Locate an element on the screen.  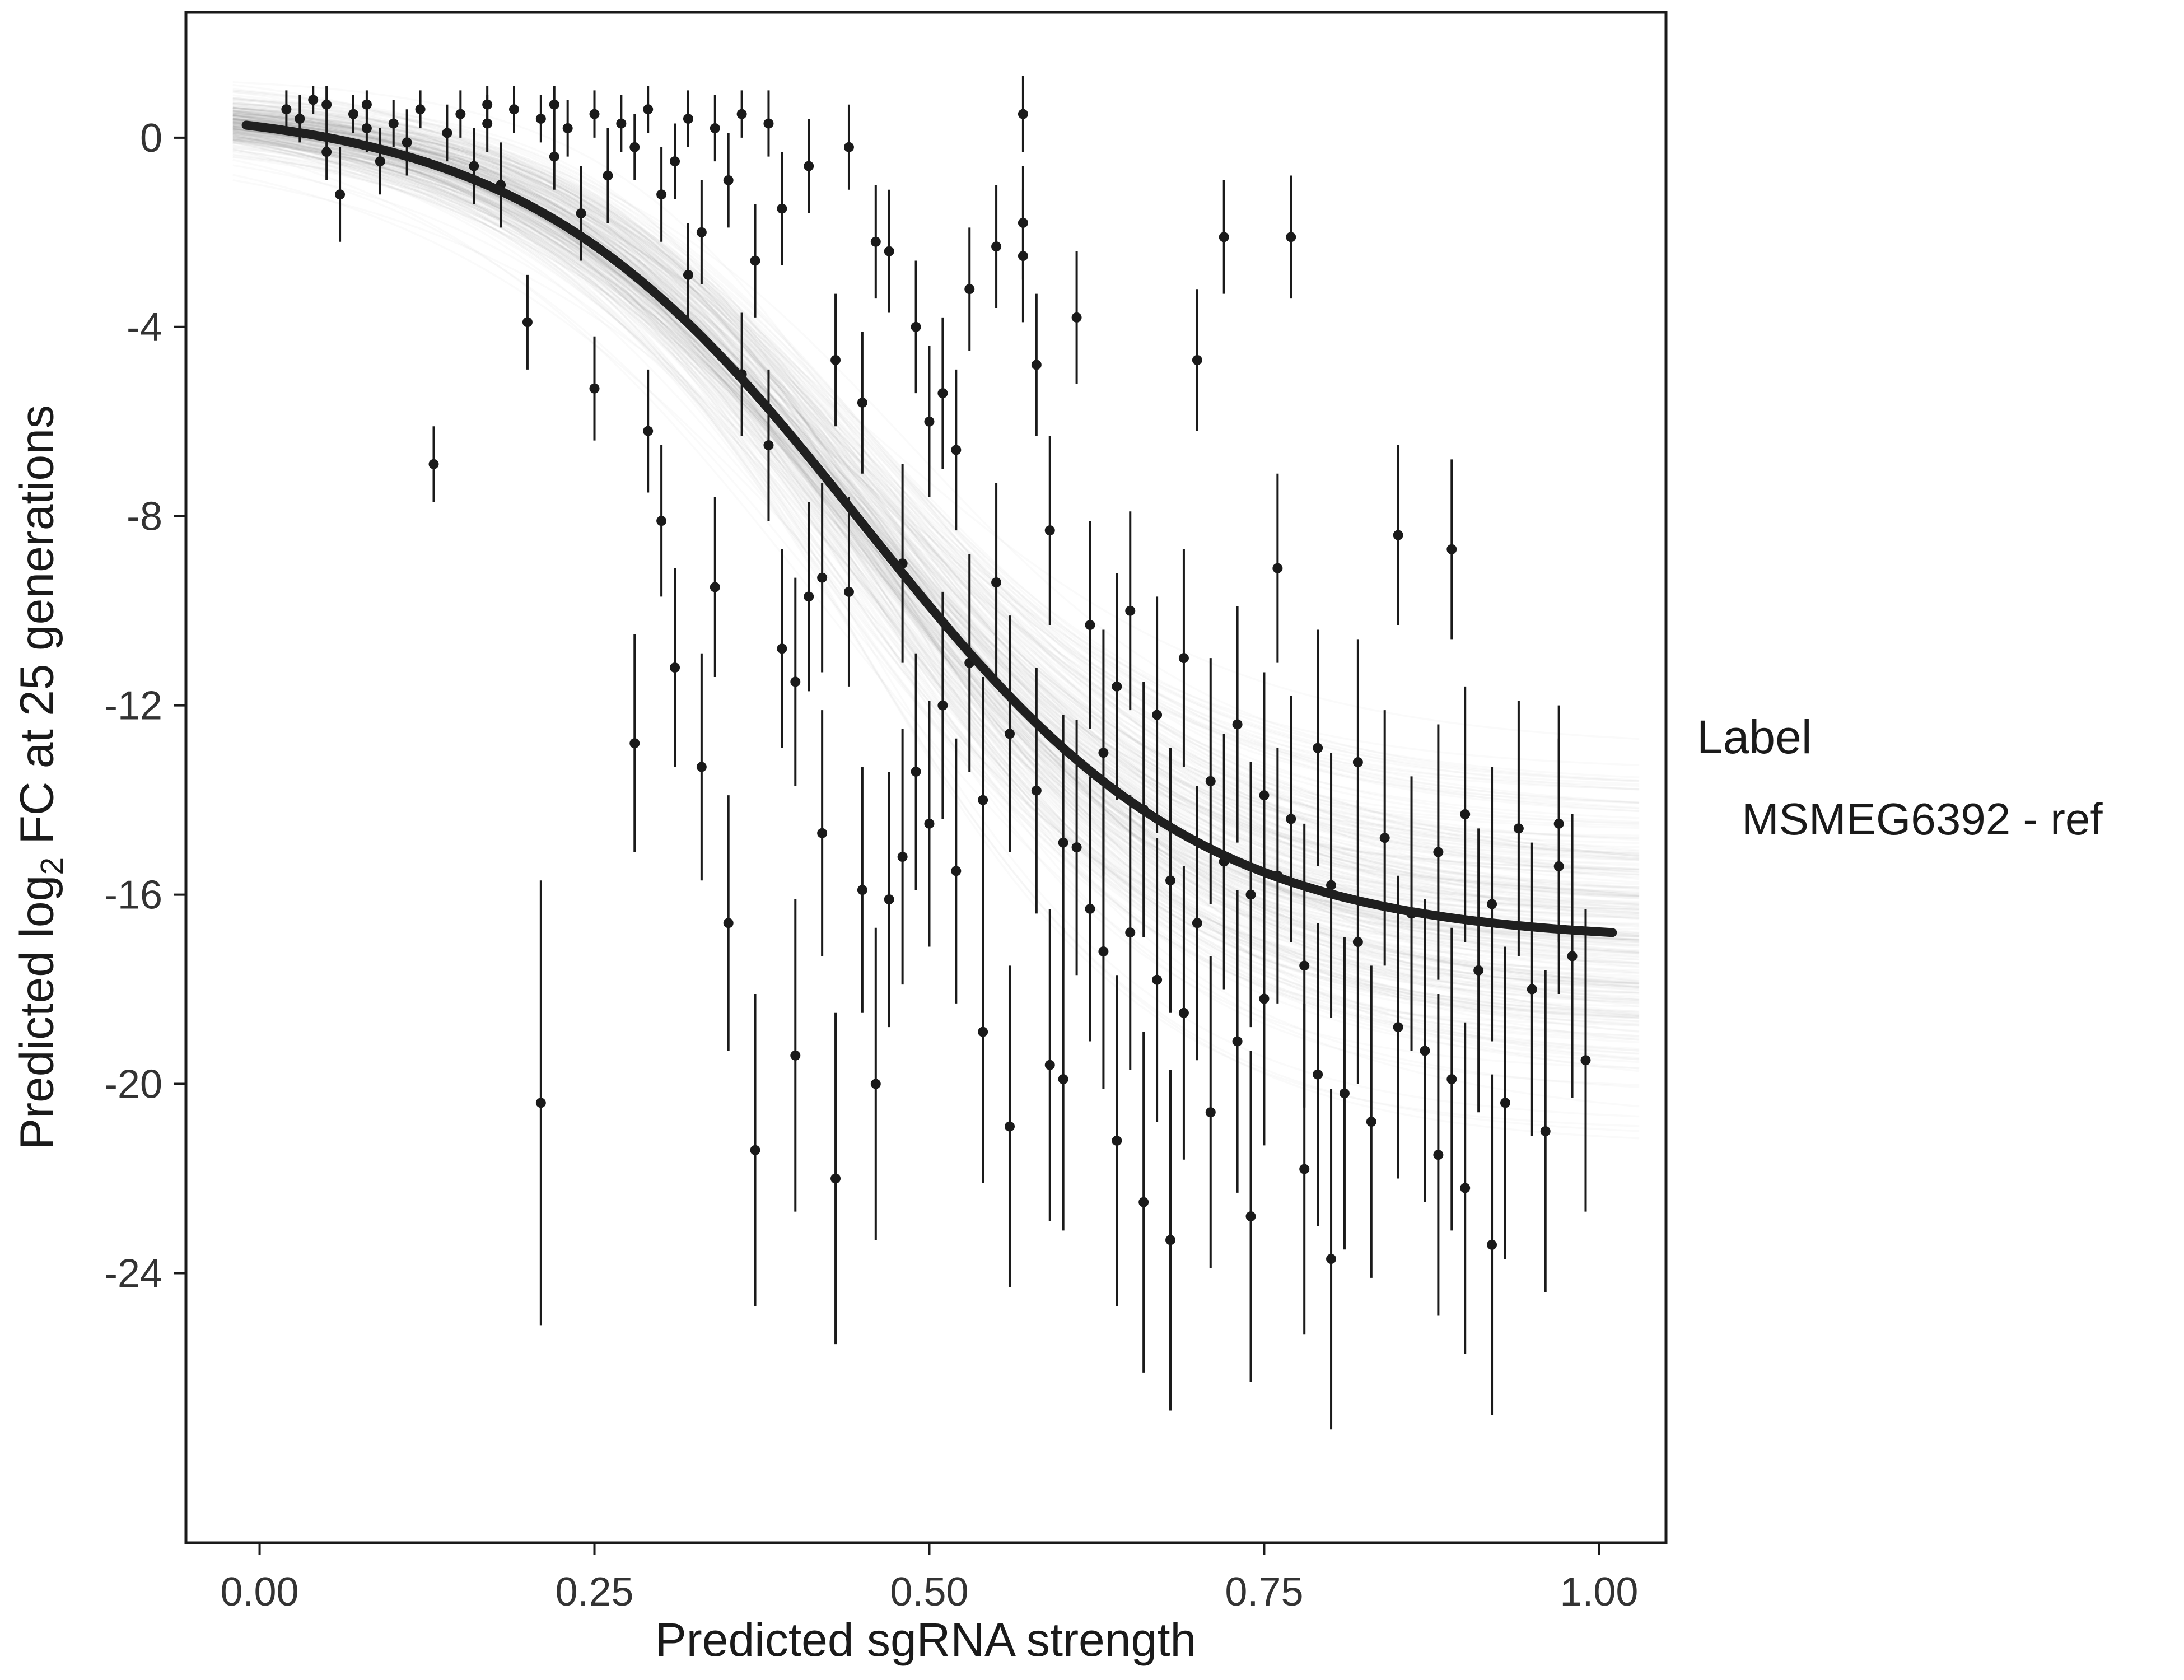
y-axis-title-pre: Predicted log is located at coordinates (37, 1013).